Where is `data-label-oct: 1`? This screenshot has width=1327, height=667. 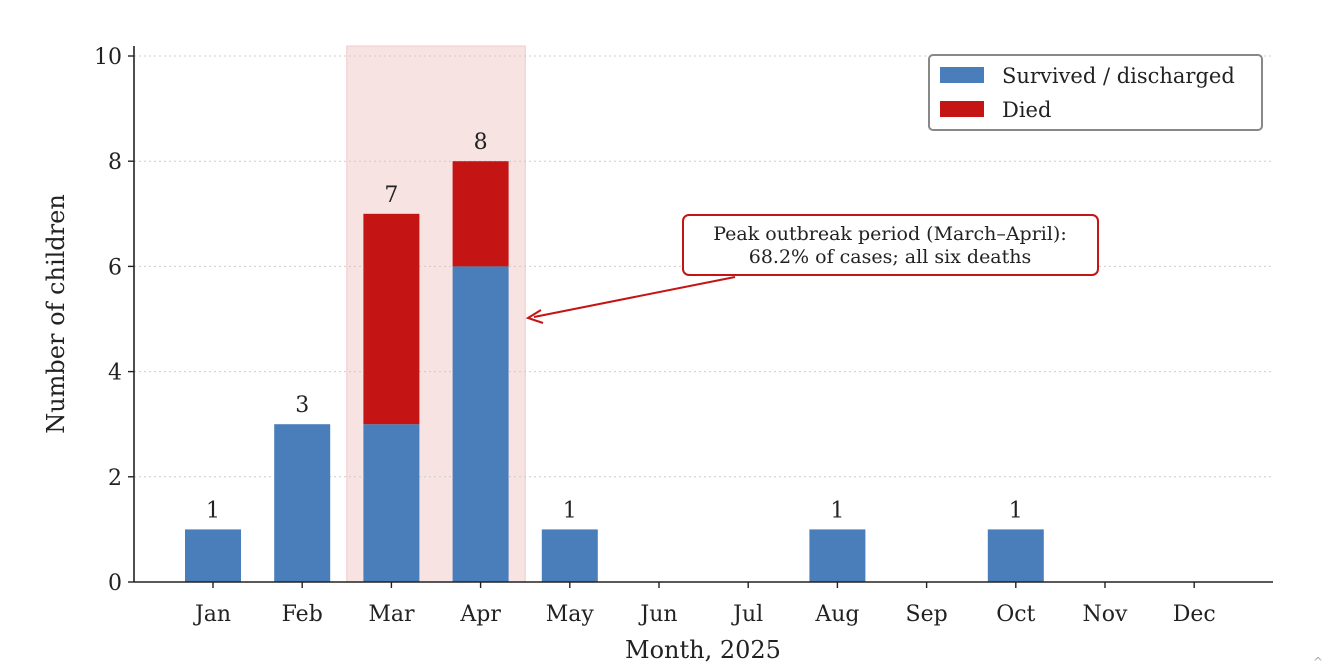 data-label-oct: 1 is located at coordinates (1016, 510).